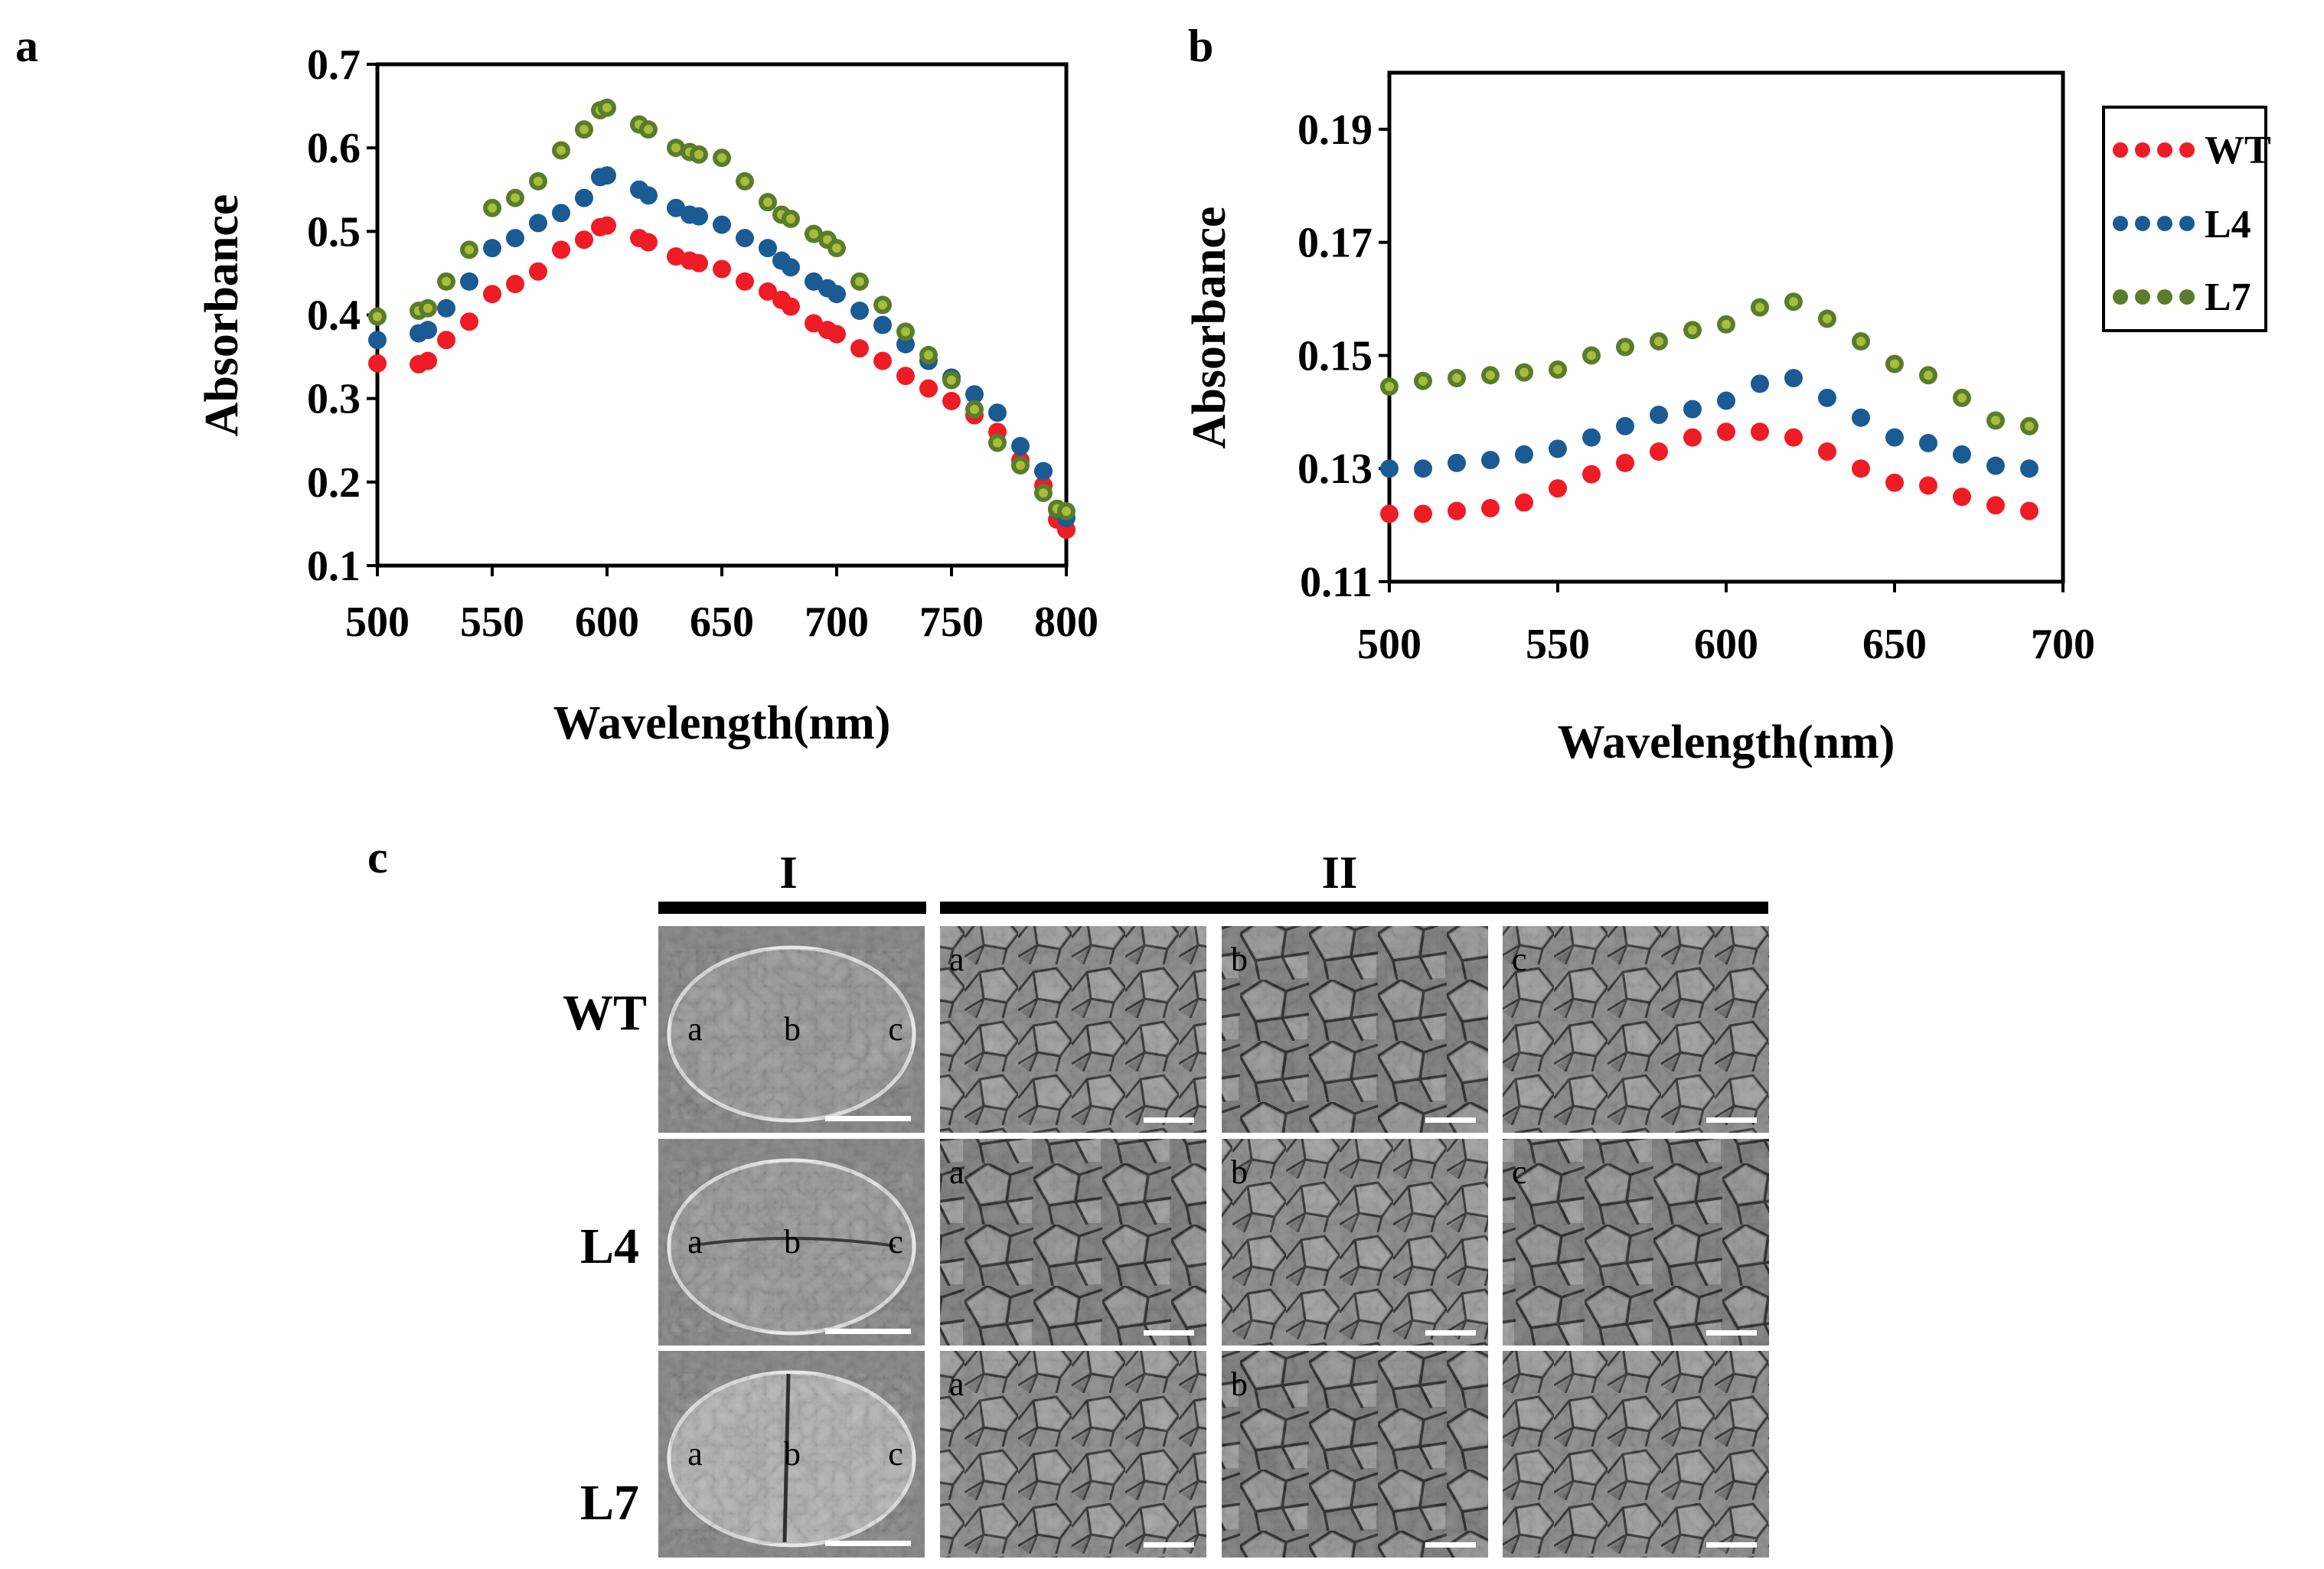 Image resolution: width=2324 pixels, height=1569 pixels. Describe the element at coordinates (222, 315) in the screenshot. I see `chart-a-ylabel: Absorbance` at that location.